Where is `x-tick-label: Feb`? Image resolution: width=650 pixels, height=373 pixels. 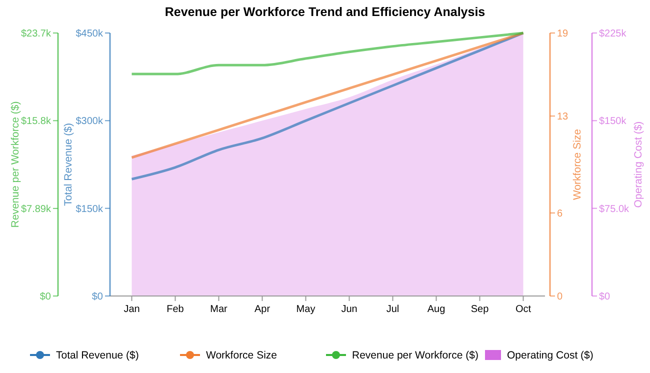
x-tick-label: Feb is located at coordinates (175, 309).